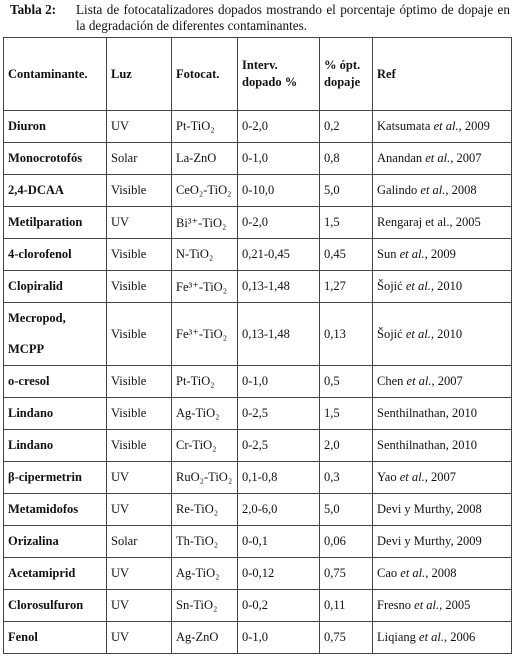  Describe the element at coordinates (278, 254) in the screenshot. I see `interv-cell: 0,21-0,45` at that location.